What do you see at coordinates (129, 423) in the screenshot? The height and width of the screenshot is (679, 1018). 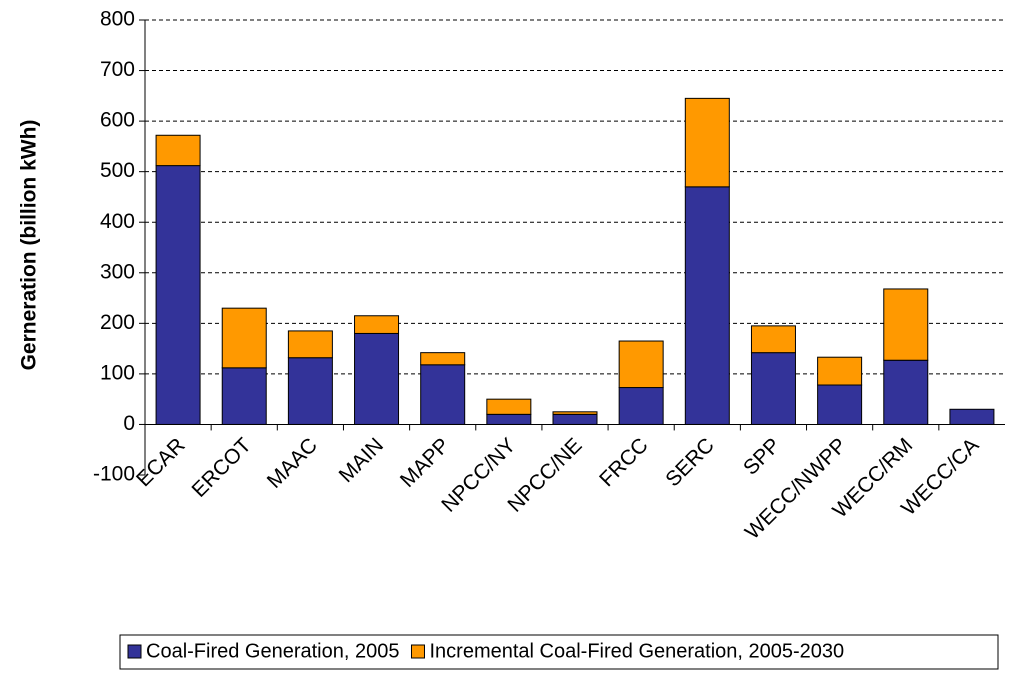 I see `y-tick-label: 0` at bounding box center [129, 423].